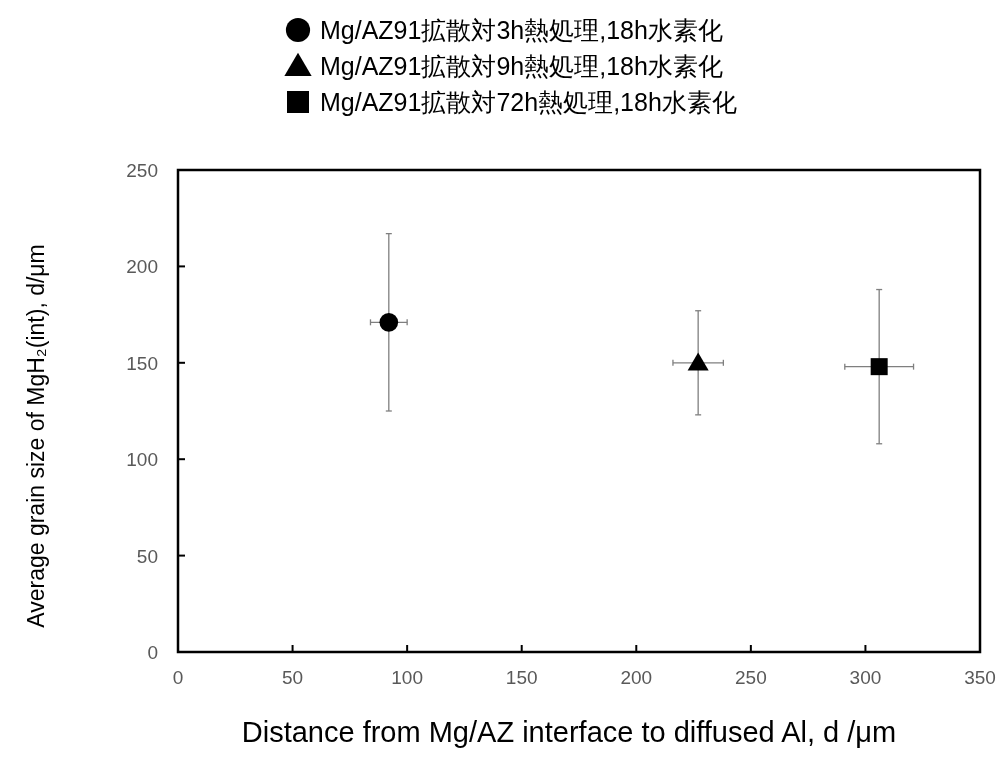 This screenshot has height=766, width=1004. I want to click on y-tick-label: 0, so click(152, 652).